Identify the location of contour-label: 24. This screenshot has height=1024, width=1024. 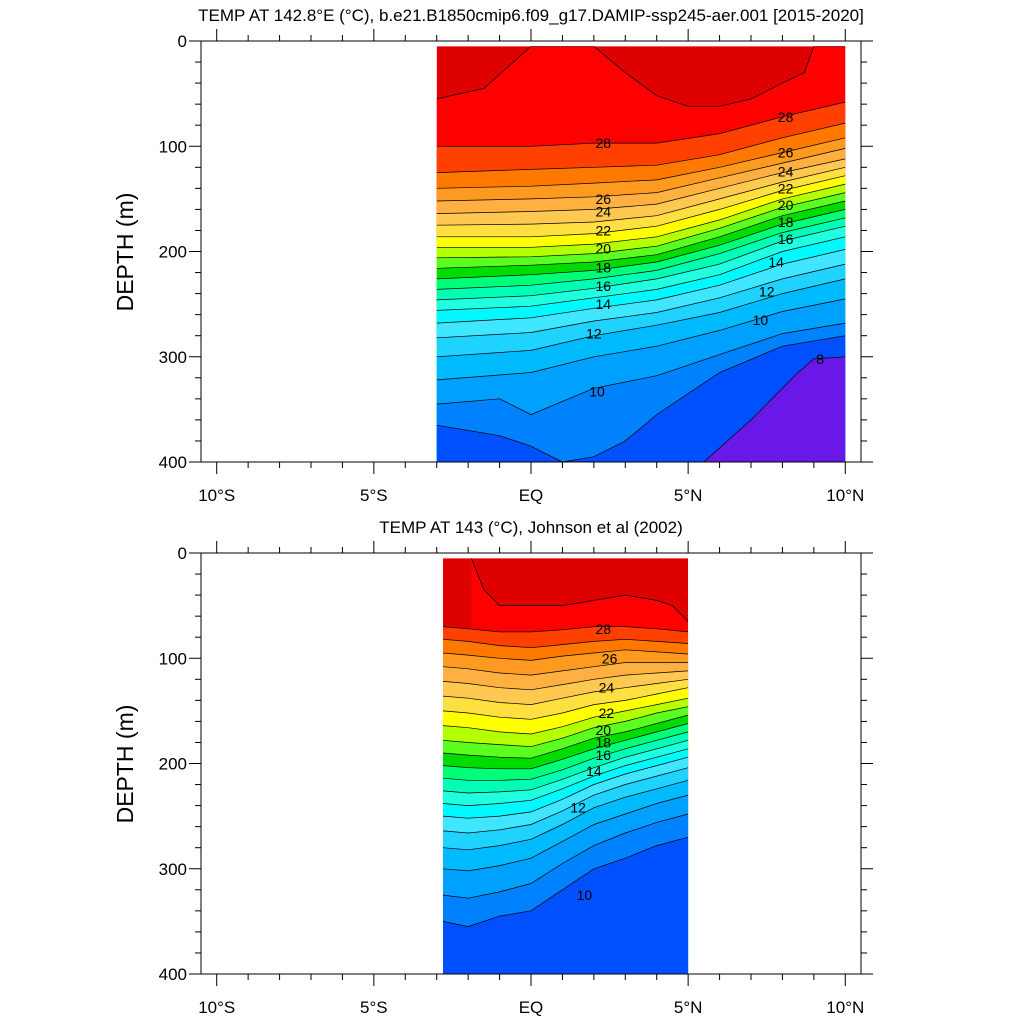
(786, 172).